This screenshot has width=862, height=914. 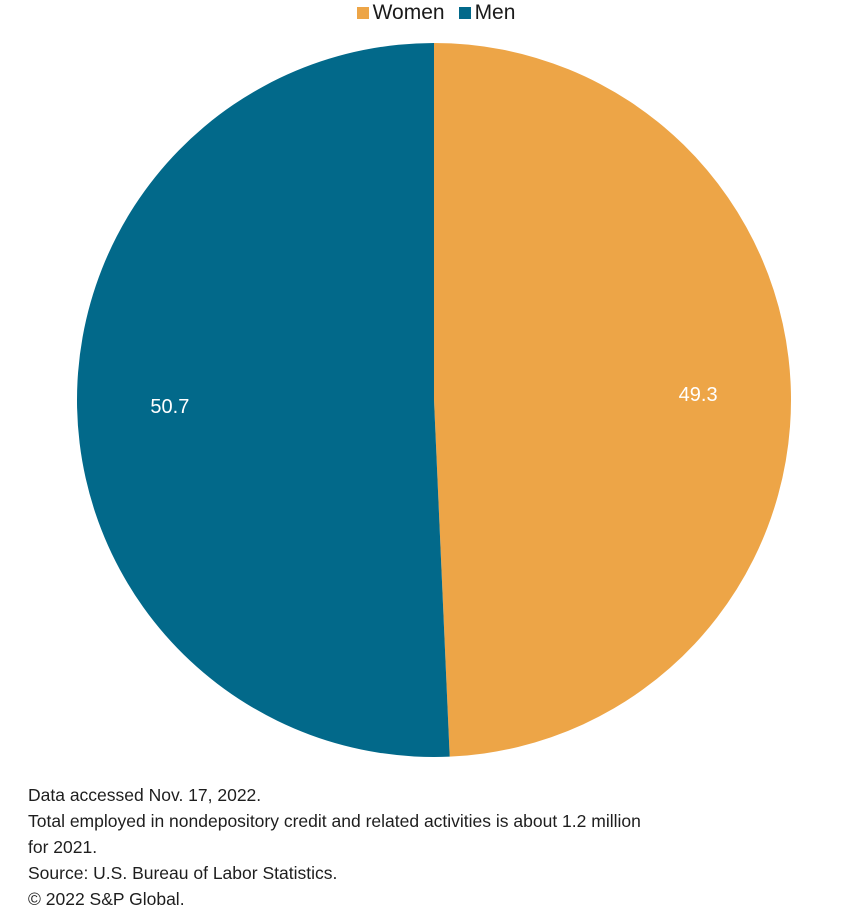 I want to click on legend-swatch-women, so click(x=362, y=13).